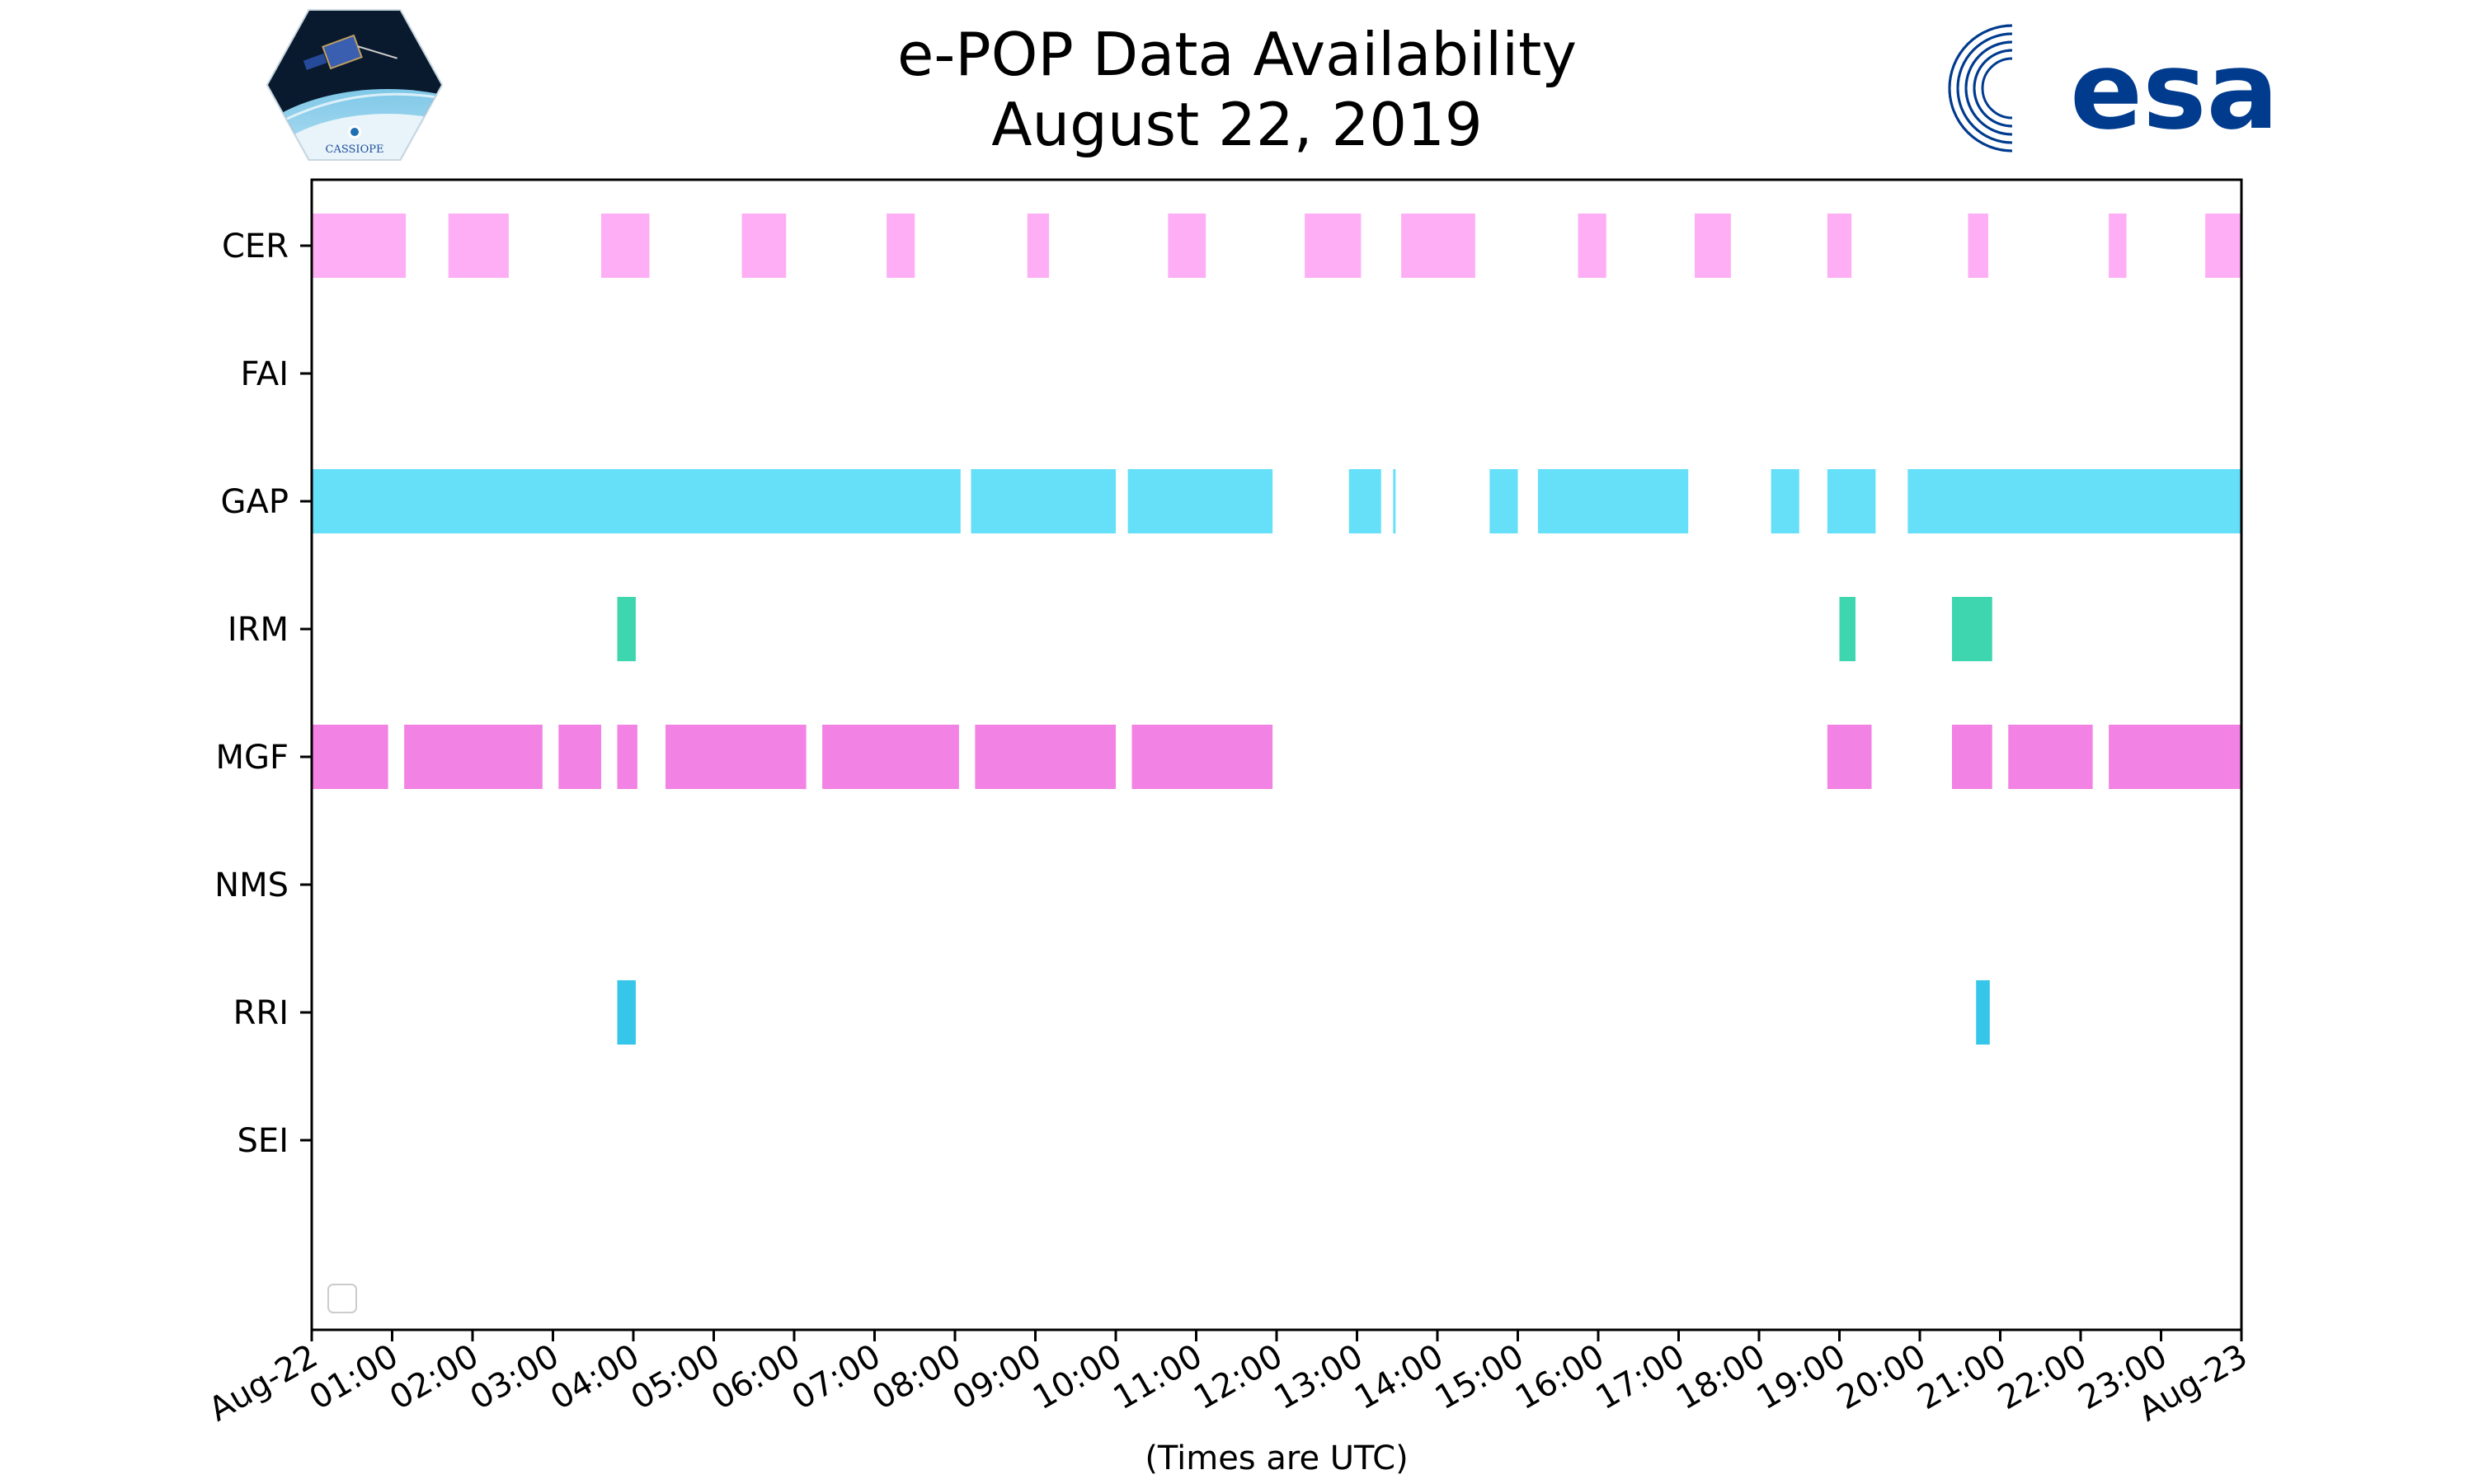 The height and width of the screenshot is (1484, 2474). I want to click on y-tick-label-sei: SEI, so click(263, 1141).